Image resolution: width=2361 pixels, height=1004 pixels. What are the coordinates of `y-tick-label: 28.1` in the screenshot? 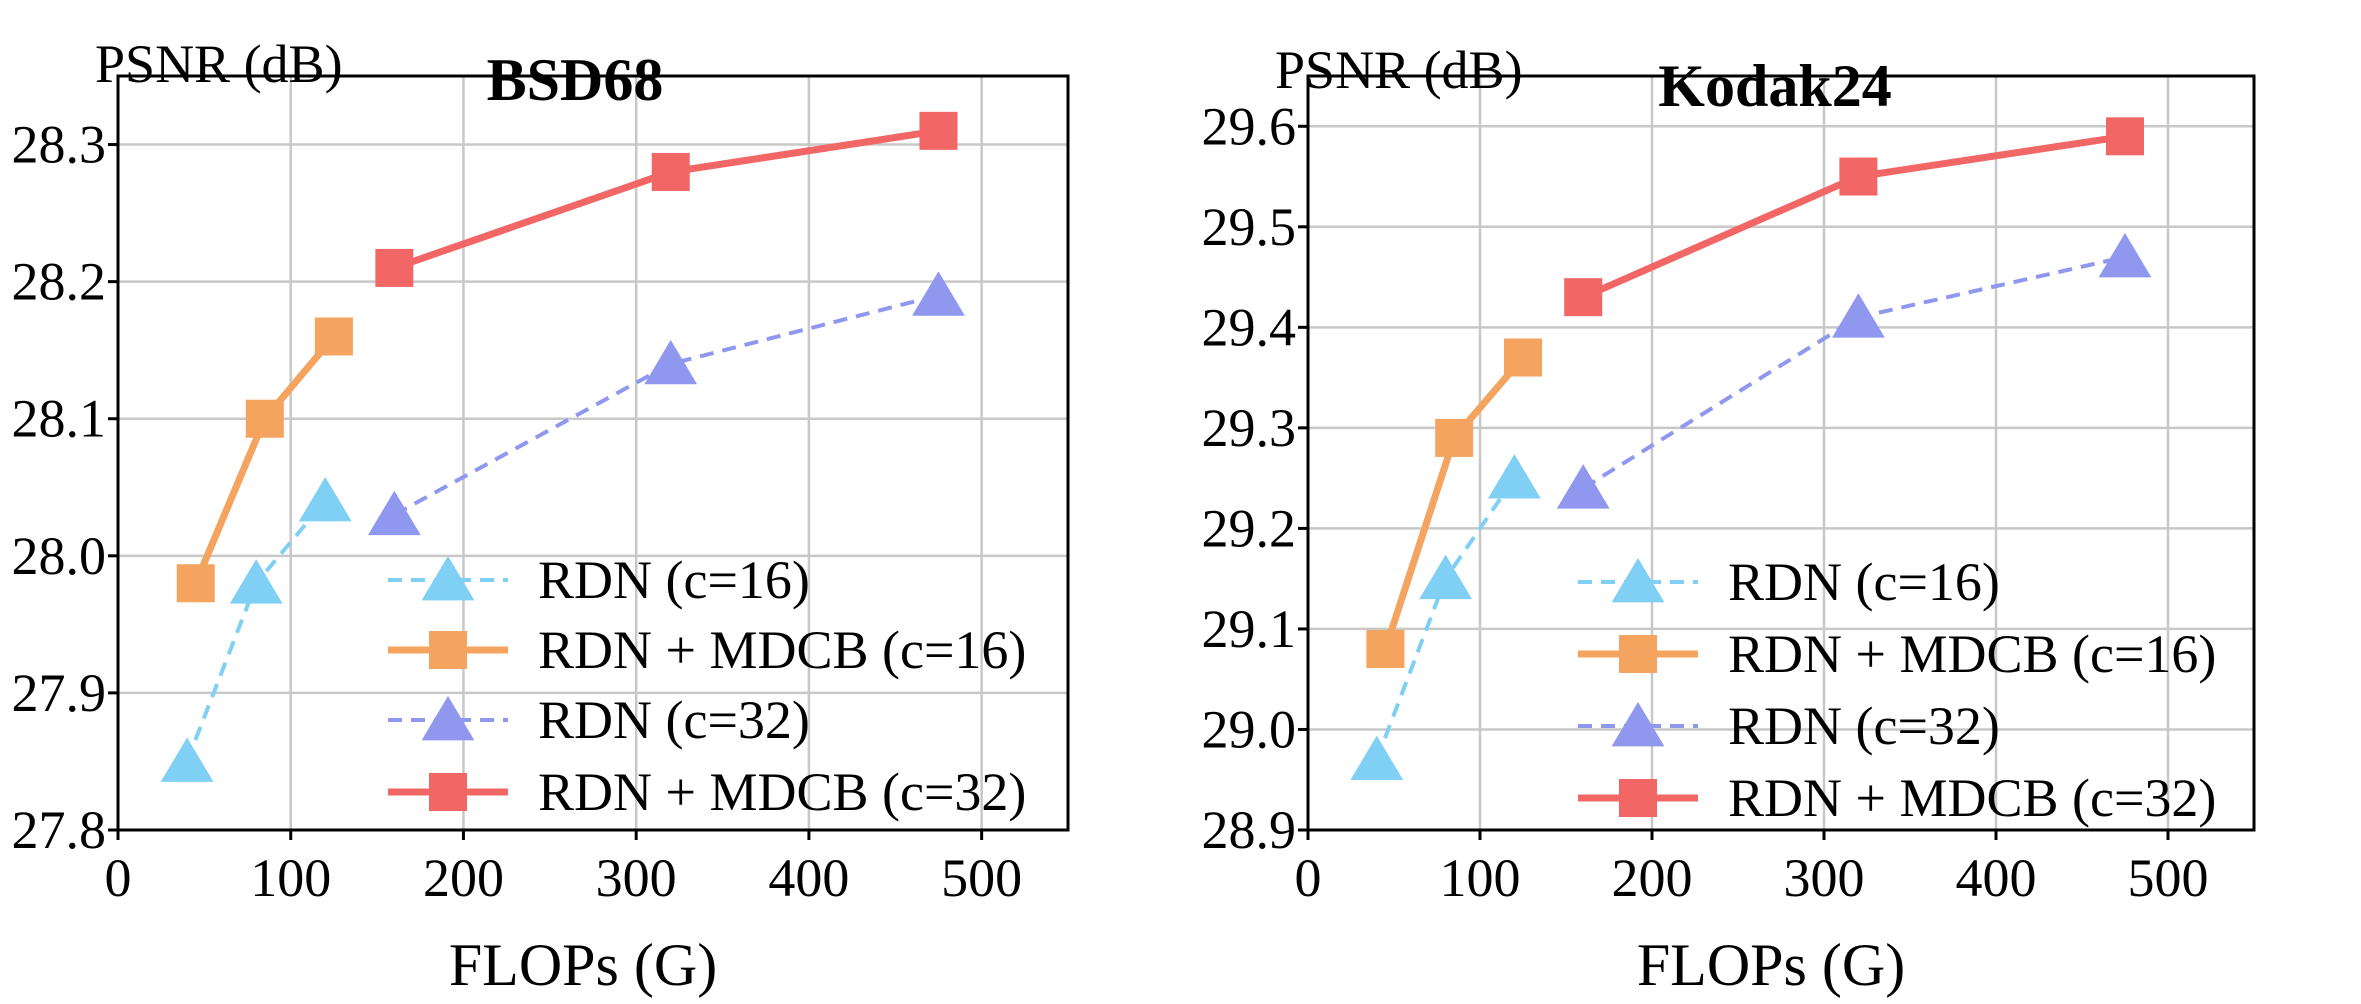 It's located at (59, 419).